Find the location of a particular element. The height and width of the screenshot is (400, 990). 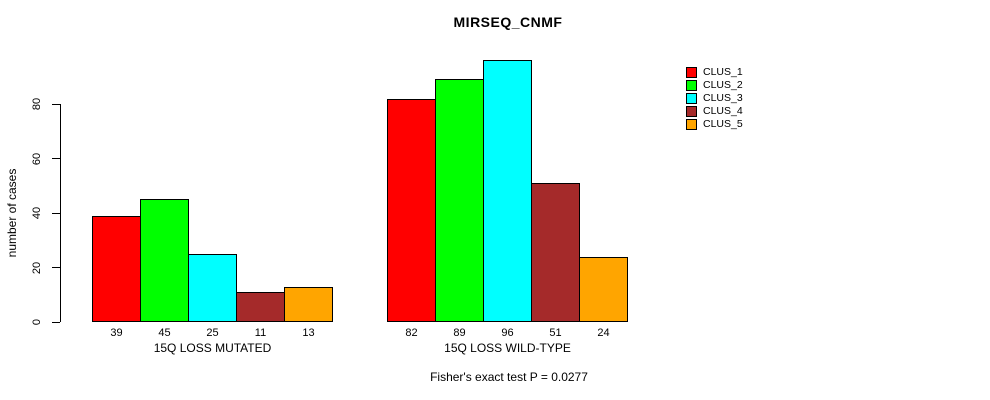

bar-clus_3-group1 is located at coordinates (212, 287).